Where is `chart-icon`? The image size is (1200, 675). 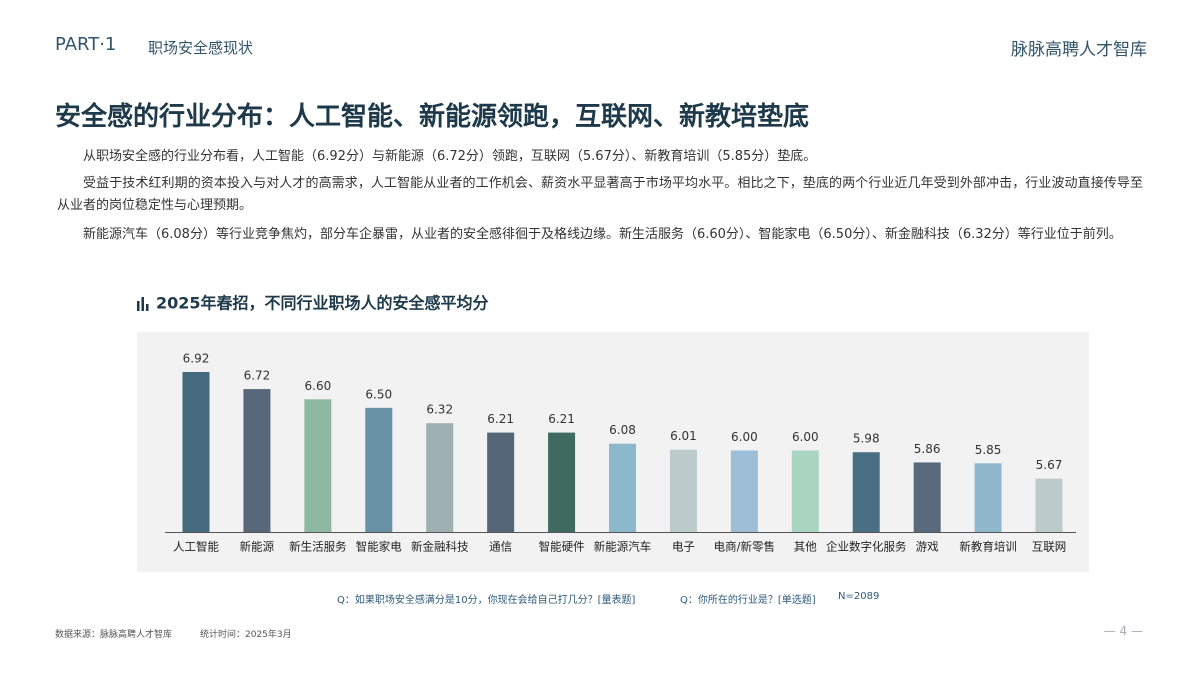 chart-icon is located at coordinates (143, 304).